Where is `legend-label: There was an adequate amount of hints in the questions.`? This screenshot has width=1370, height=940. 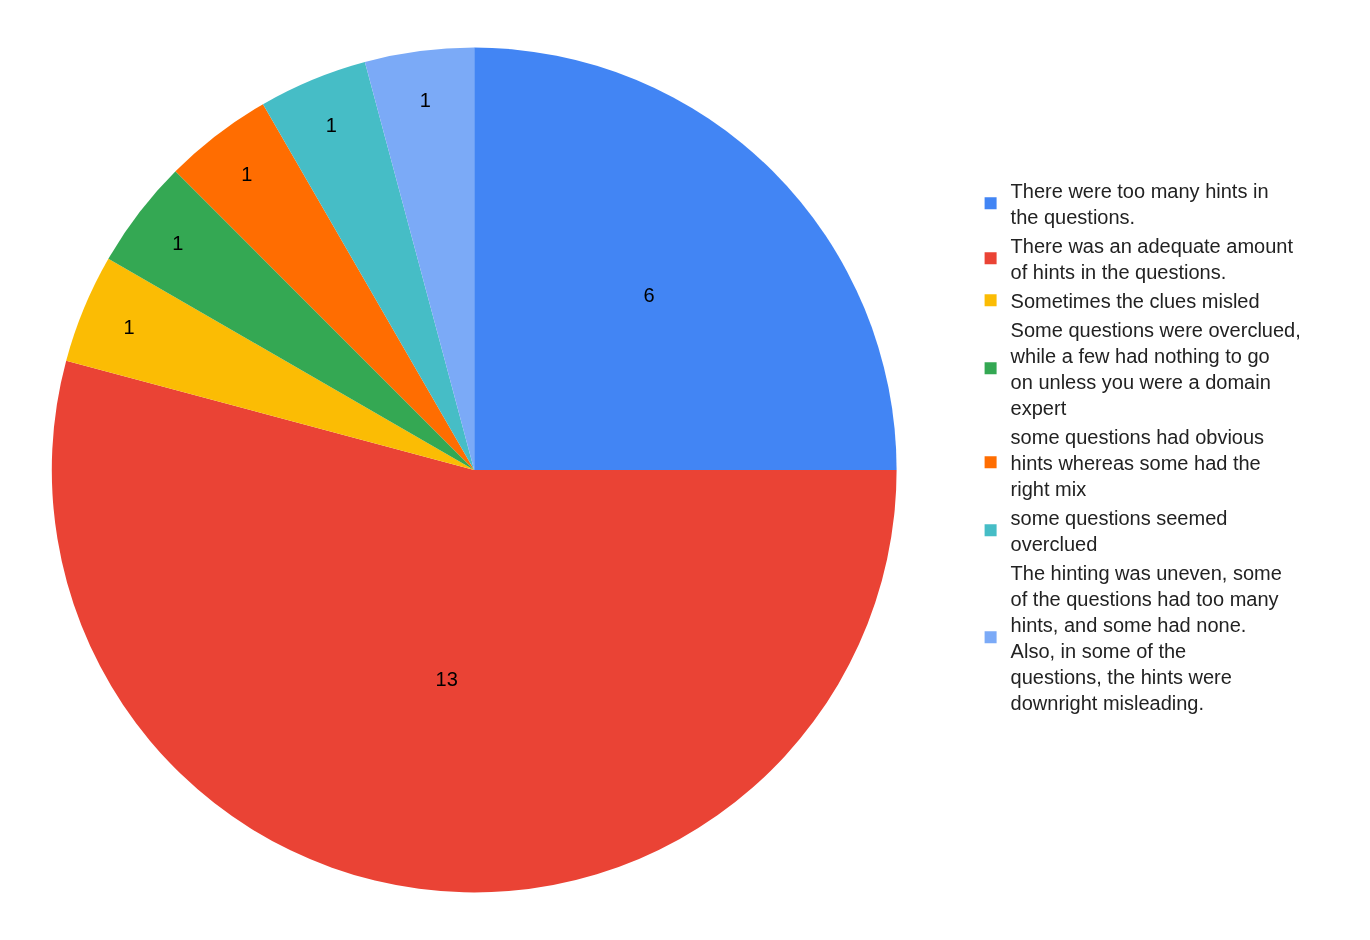
legend-label: There was an adequate amount of hints in the questions. is located at coordinates (1152, 259).